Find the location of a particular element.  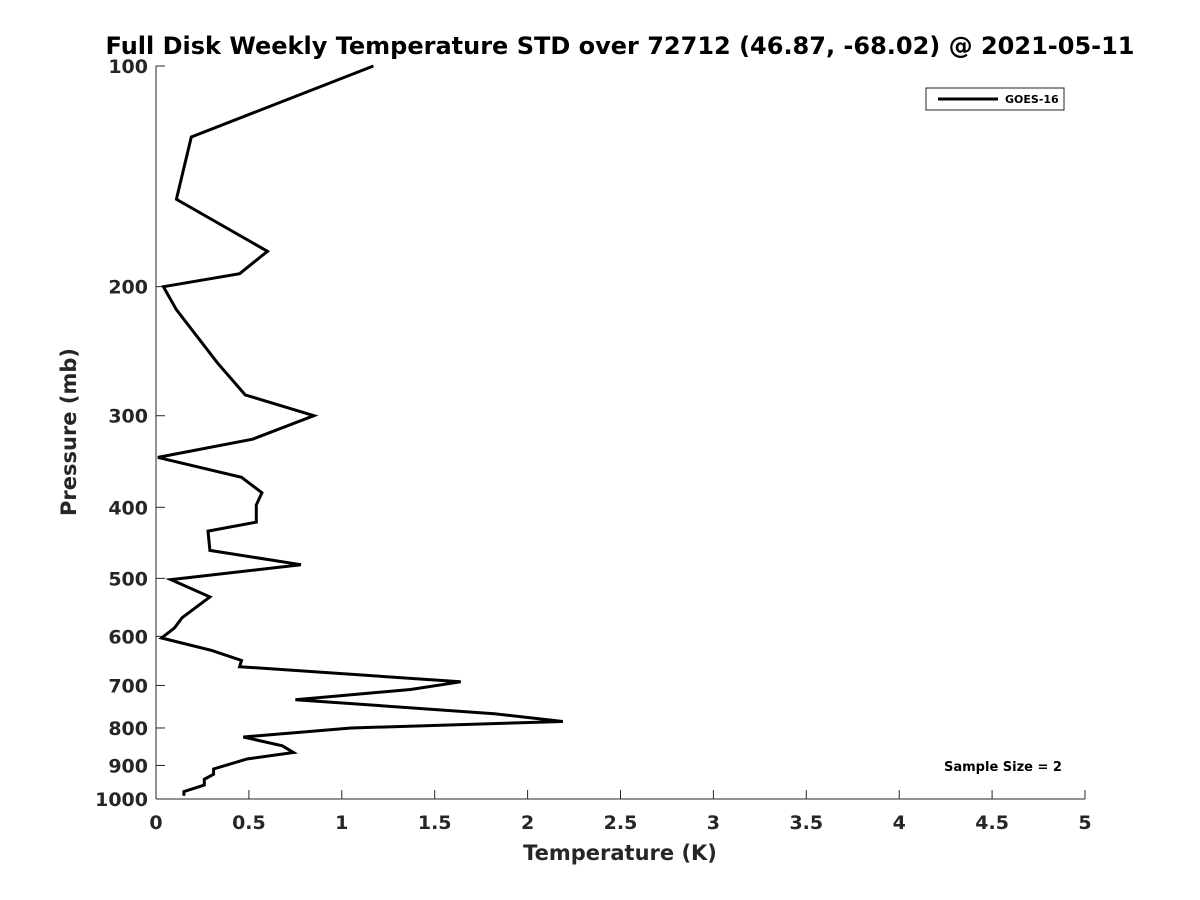

x-axis-label: Temperature (K) is located at coordinates (620, 853).